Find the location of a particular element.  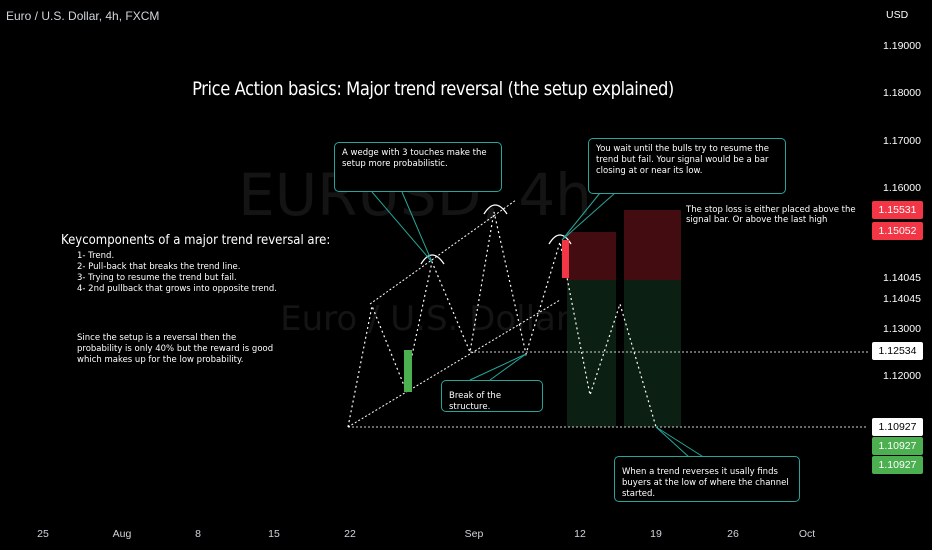

break-callout-pointer is located at coordinates (498, 367).